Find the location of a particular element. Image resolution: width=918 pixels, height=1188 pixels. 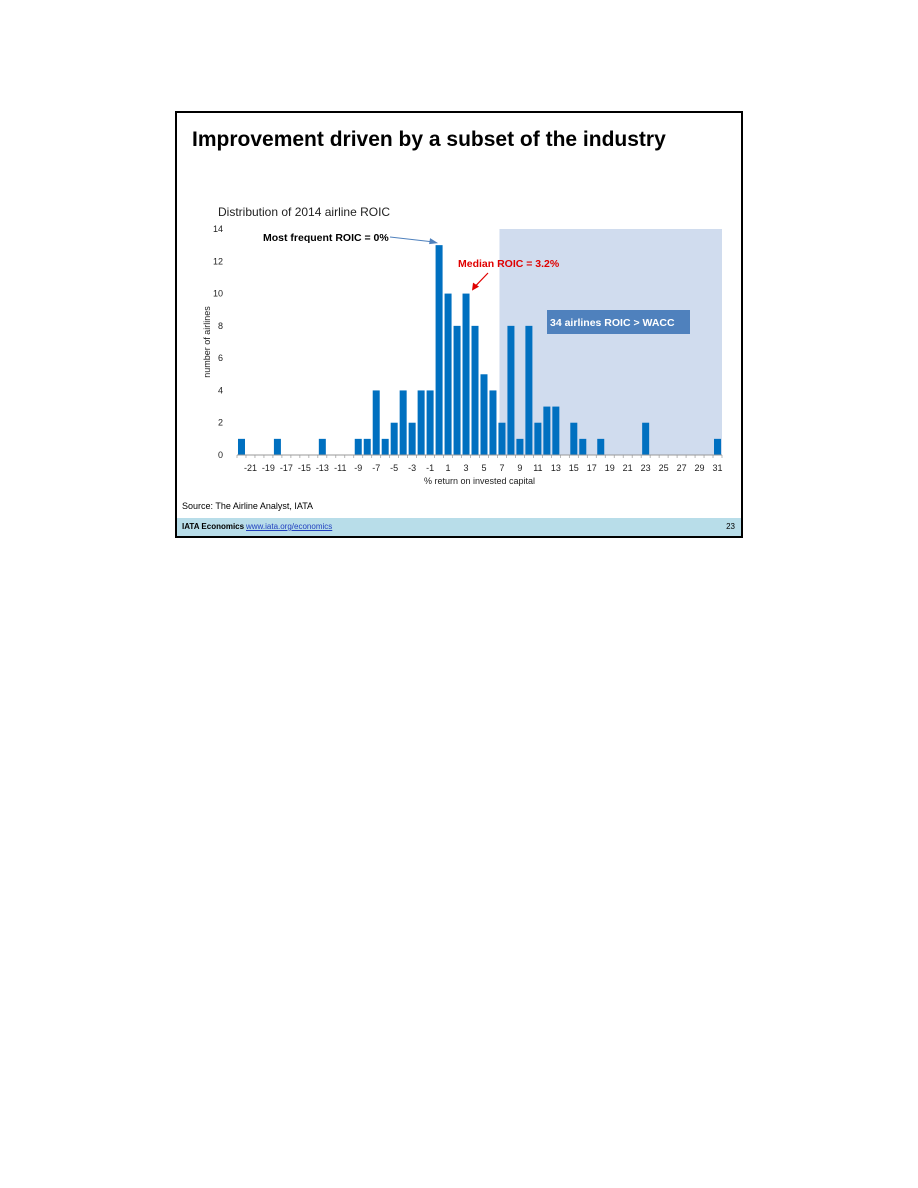

y-tick-label: 2 is located at coordinates (220, 423).